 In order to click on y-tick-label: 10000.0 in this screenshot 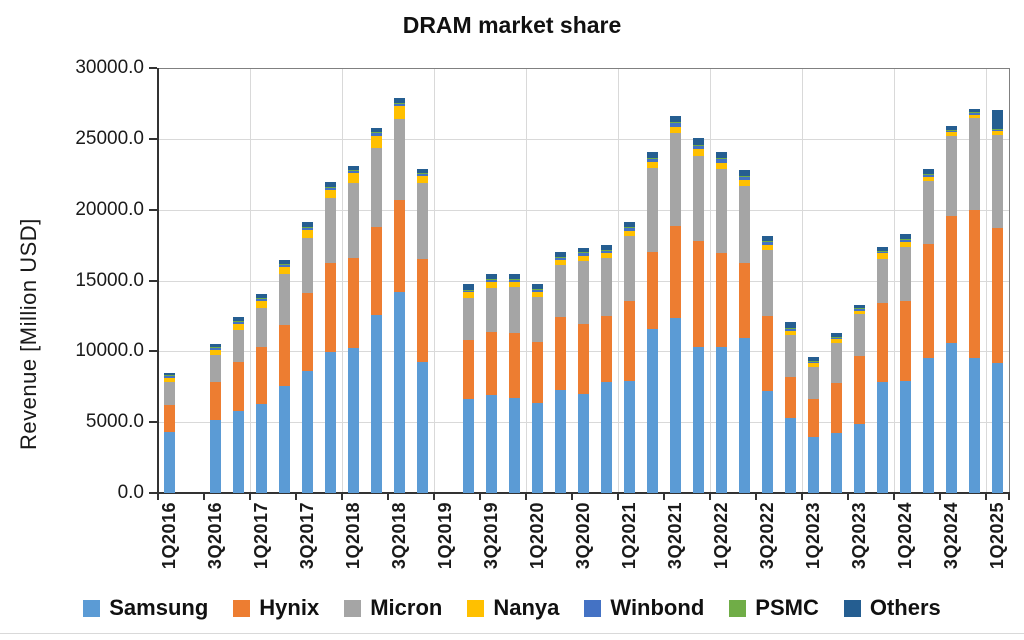, I will do `click(109, 351)`.